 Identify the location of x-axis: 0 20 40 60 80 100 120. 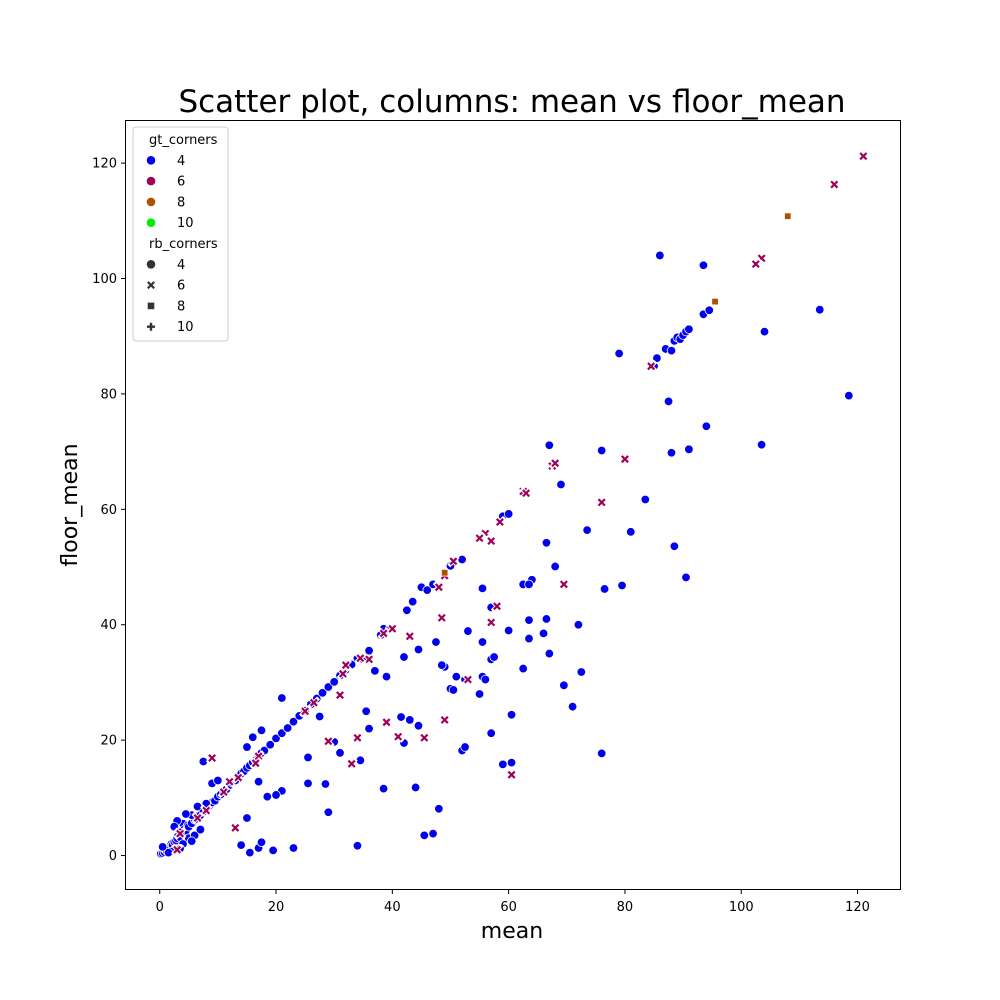
(513, 902).